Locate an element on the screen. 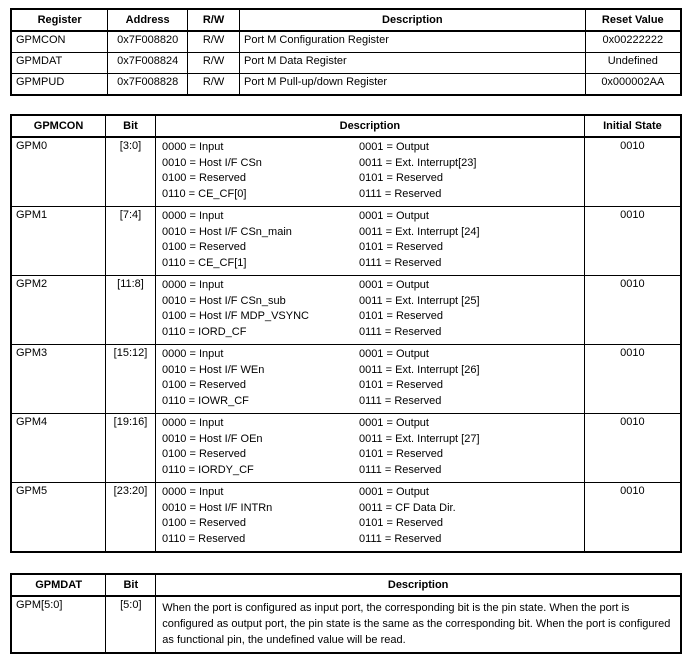 The image size is (690, 654). gpmcon-header-row: GPMCON Bit Description Initial State is located at coordinates (346, 126).